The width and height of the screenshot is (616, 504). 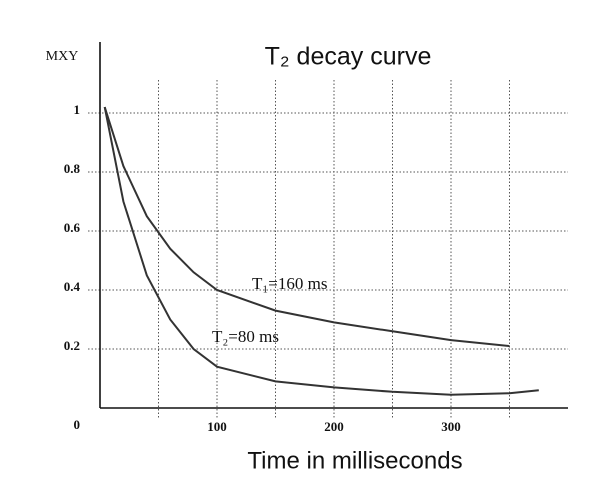 What do you see at coordinates (245, 336) in the screenshot?
I see `curve-label: T₂=80 ms` at bounding box center [245, 336].